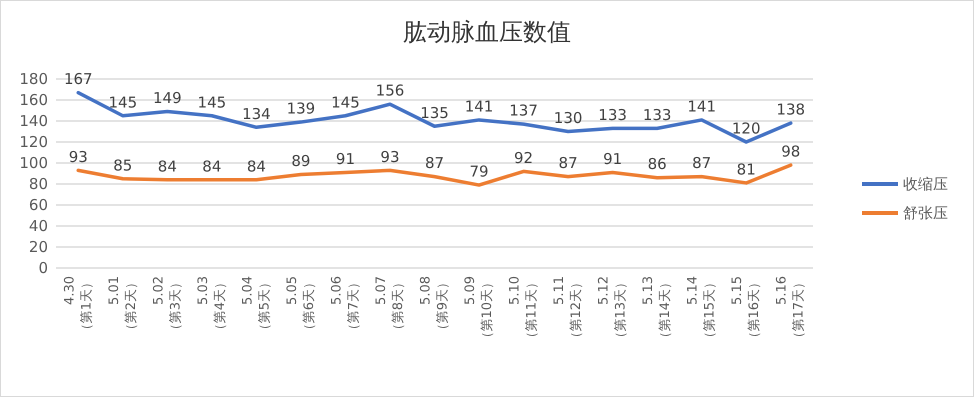  I want to click on data-label: 135, so click(434, 113).